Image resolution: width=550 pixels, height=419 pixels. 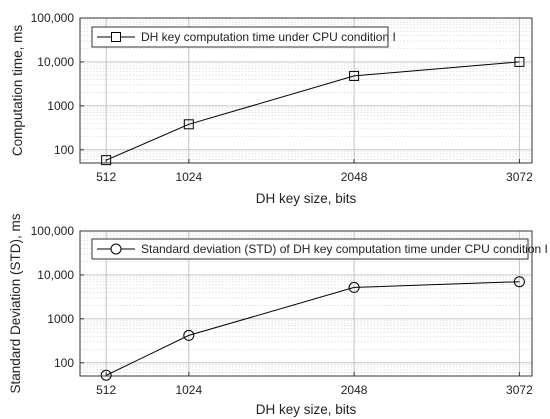 I want to click on legend-marker-circle, so click(x=116, y=249).